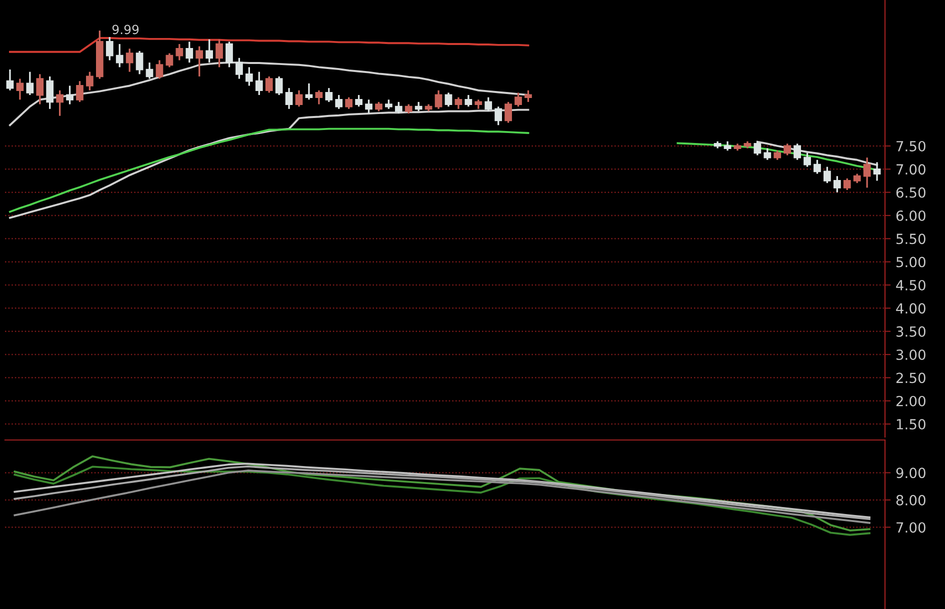 This screenshot has width=945, height=609. Describe the element at coordinates (911, 331) in the screenshot. I see `y-tick-label: 3.50` at that location.